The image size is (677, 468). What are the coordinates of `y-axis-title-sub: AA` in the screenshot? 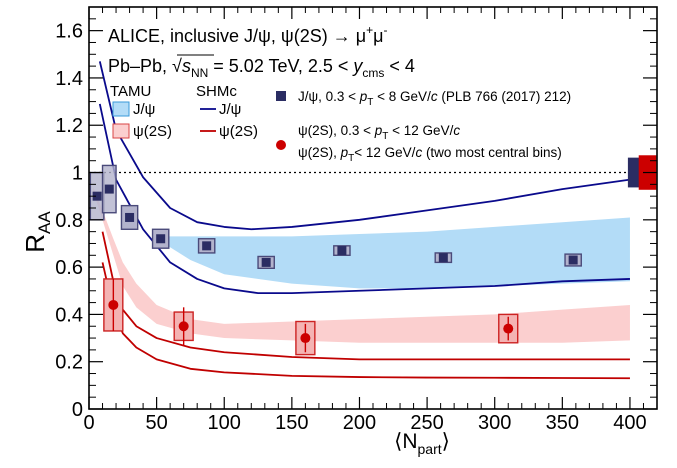 It's located at (44, 222).